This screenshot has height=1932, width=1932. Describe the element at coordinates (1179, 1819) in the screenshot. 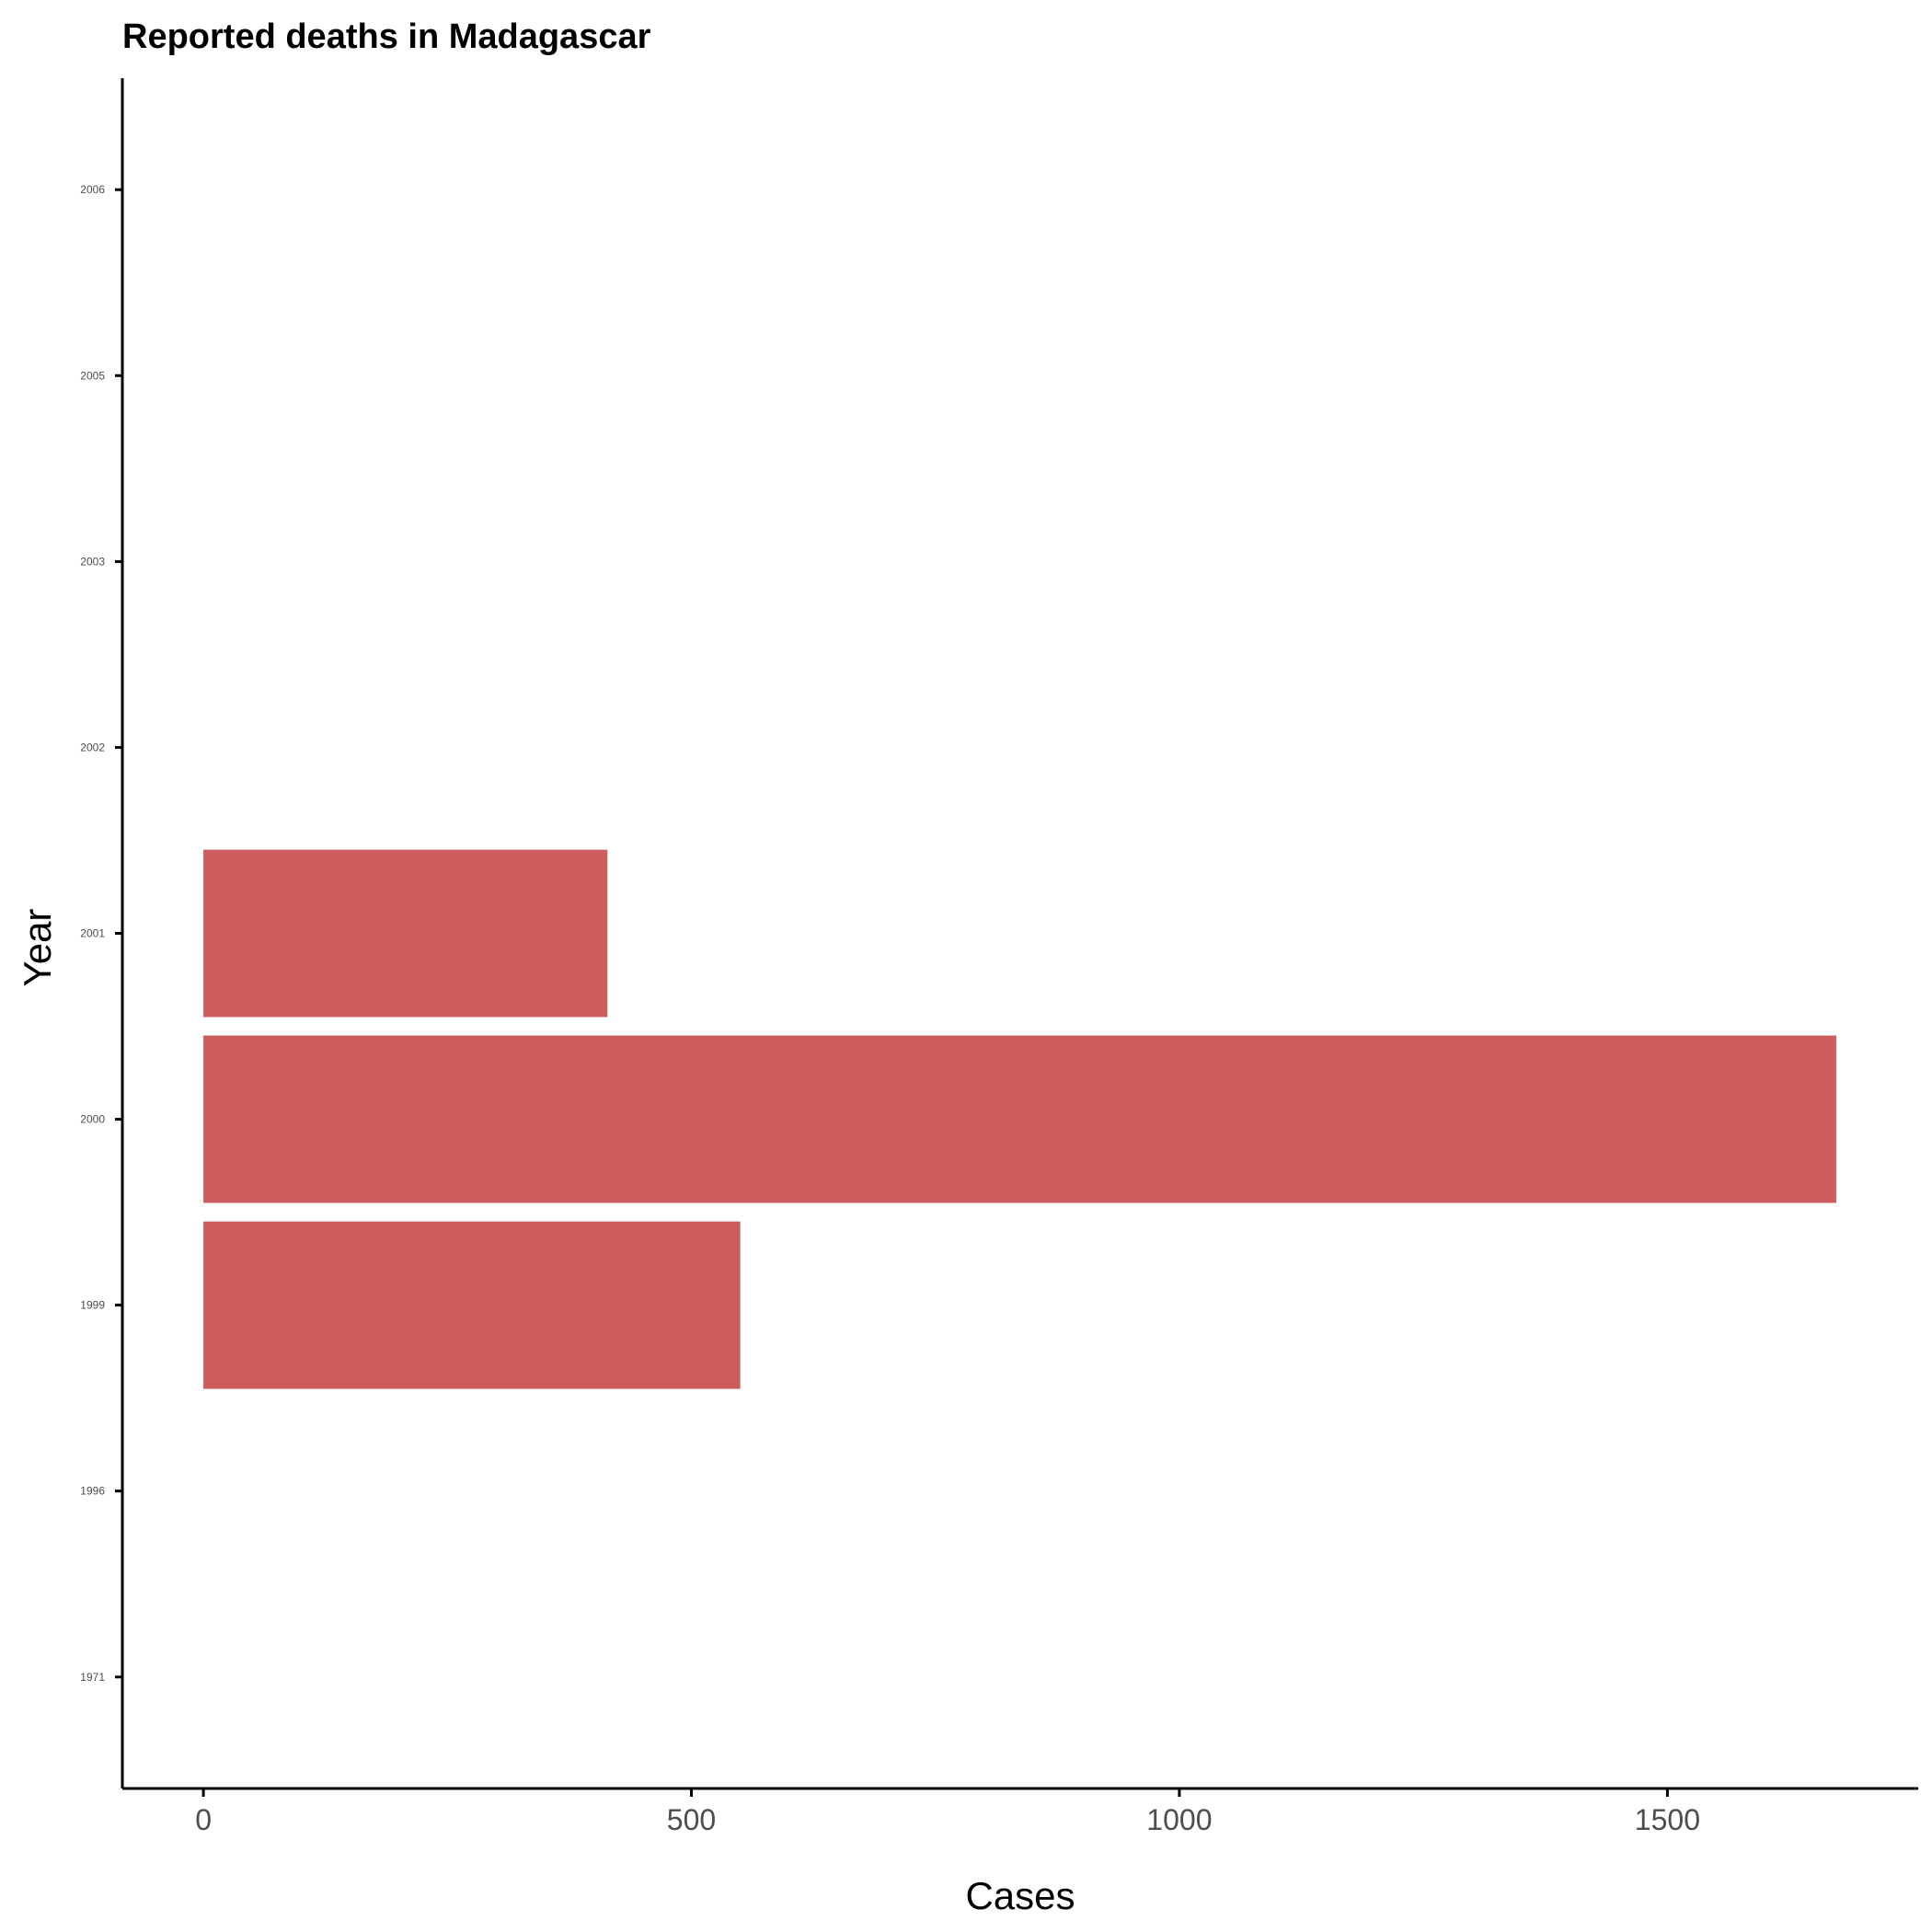

I see `x-tick-label-1000: 1000` at that location.